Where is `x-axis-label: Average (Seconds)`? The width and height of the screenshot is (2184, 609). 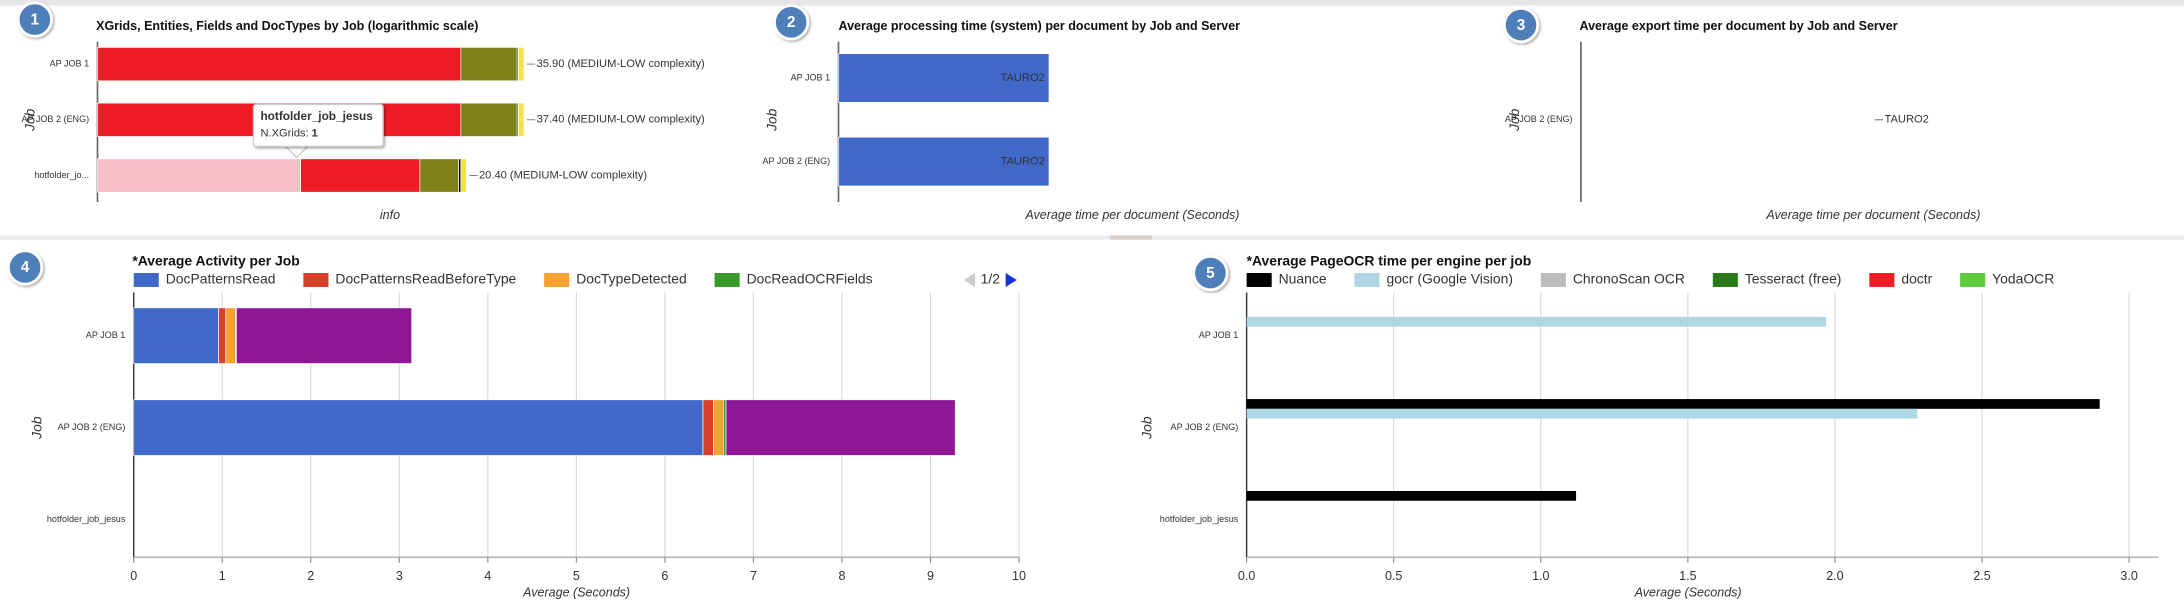
x-axis-label: Average (Seconds) is located at coordinates (1688, 593).